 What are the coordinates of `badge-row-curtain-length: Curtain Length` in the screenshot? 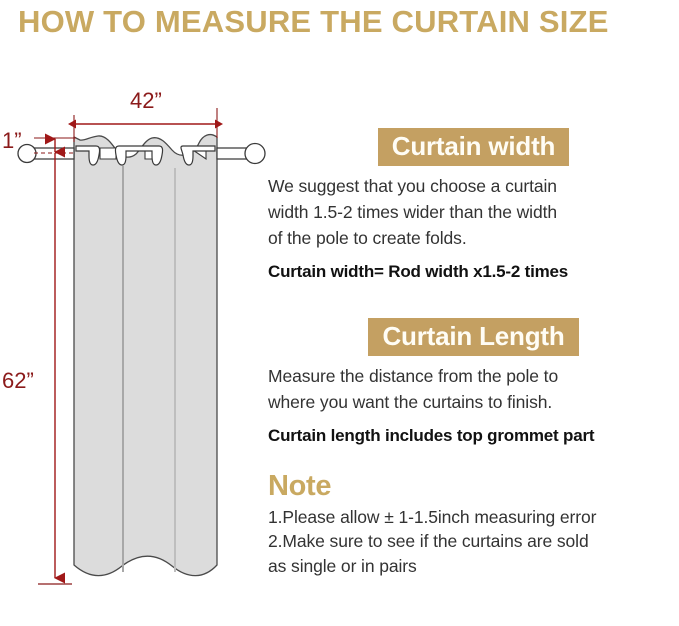 It's located at (473, 336).